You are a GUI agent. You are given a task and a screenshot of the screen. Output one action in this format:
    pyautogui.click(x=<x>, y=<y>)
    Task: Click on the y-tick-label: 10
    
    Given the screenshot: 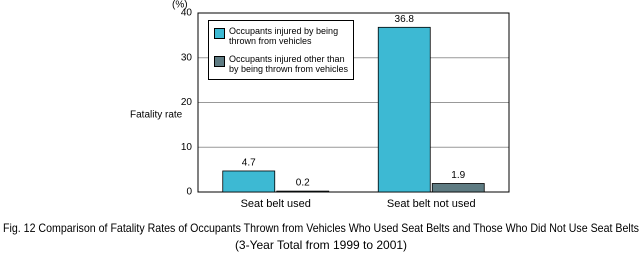 What is the action you would take?
    pyautogui.click(x=187, y=147)
    